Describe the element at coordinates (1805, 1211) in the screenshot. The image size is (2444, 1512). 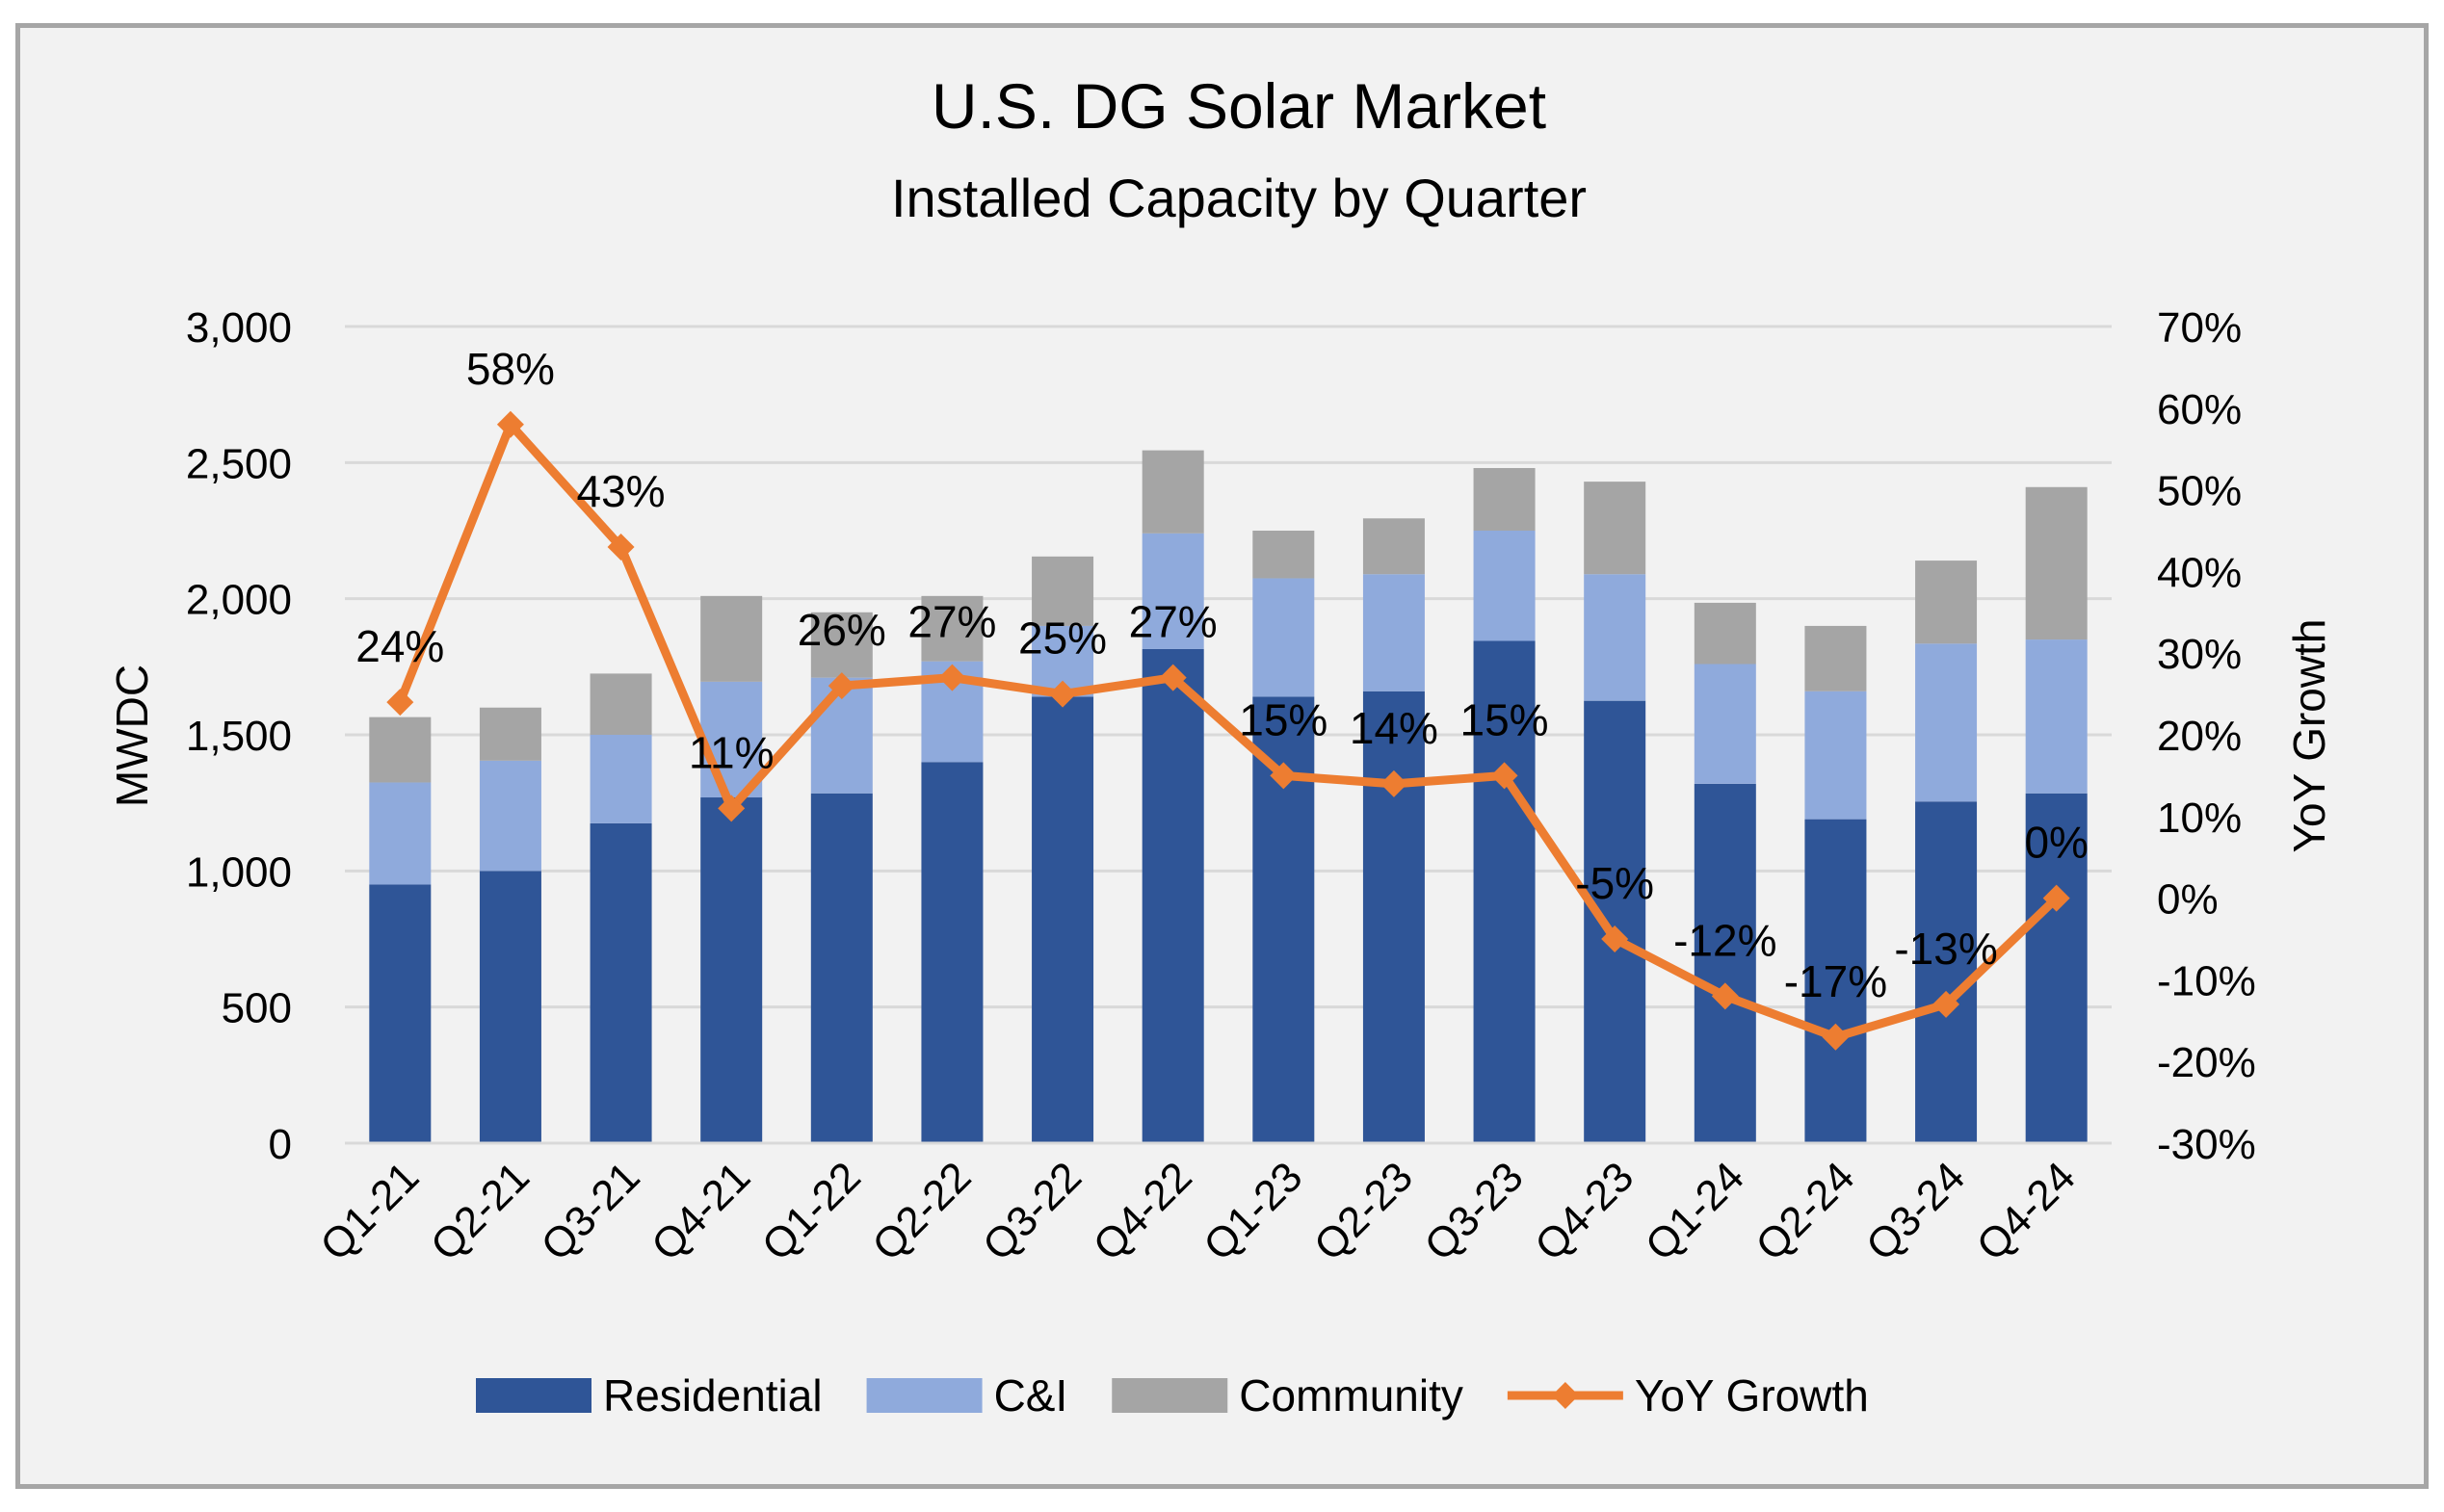
I see `x-tick-label: Q2-24` at that location.